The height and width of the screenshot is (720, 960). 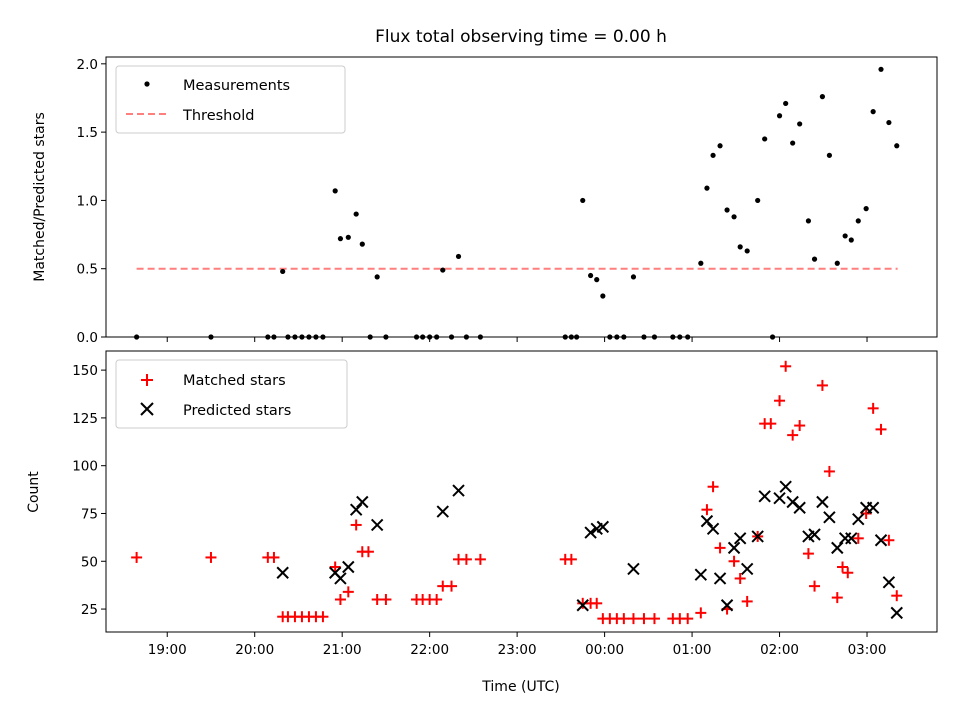 What do you see at coordinates (234, 381) in the screenshot?
I see `legend-matched-label: Matched stars` at bounding box center [234, 381].